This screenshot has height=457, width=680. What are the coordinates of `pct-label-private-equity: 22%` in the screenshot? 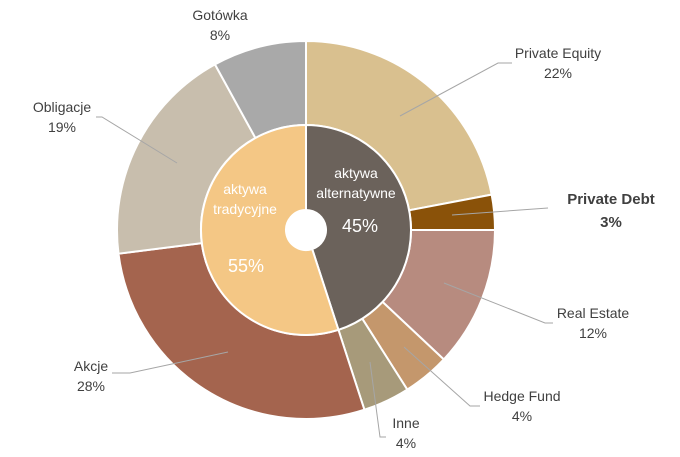 It's located at (558, 73).